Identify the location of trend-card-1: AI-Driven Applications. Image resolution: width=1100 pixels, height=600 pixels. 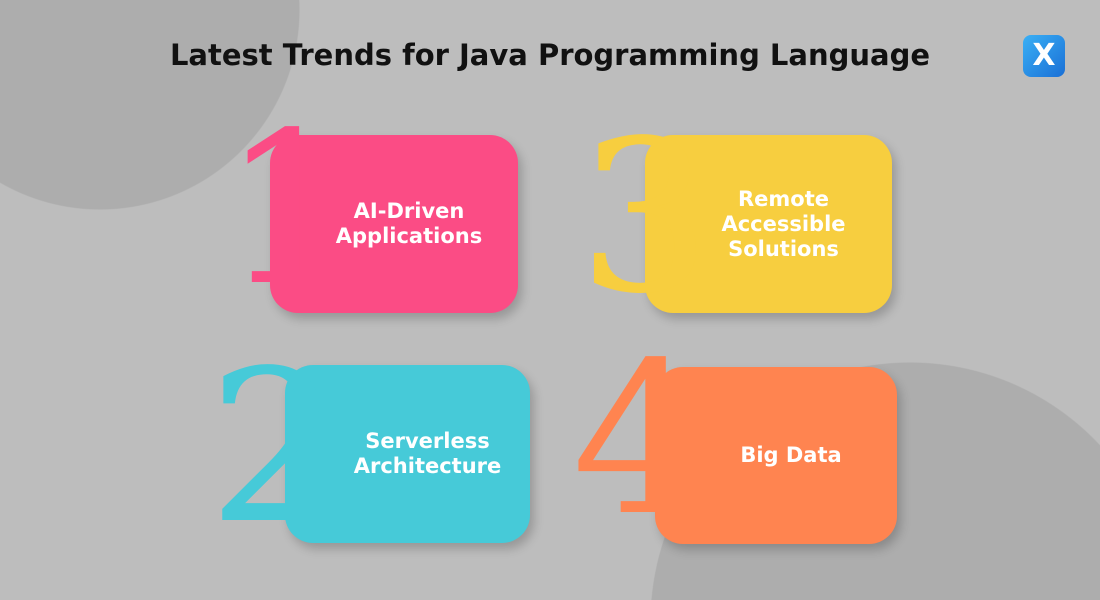
(394, 224).